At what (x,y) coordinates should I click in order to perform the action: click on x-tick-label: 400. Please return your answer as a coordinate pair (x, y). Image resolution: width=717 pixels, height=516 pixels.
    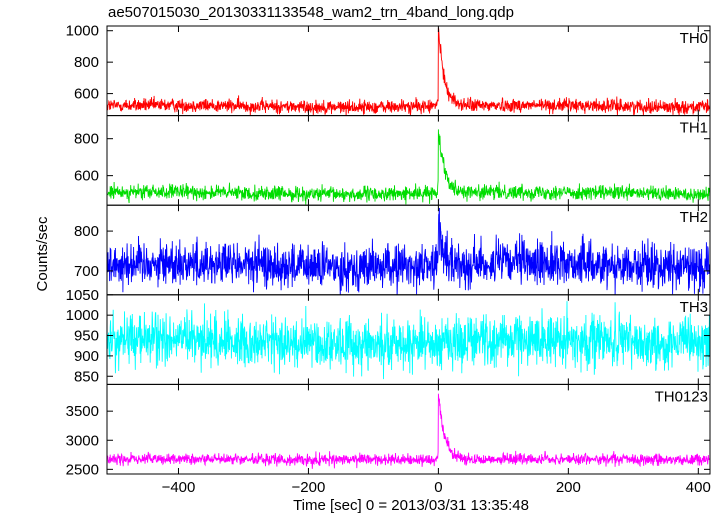
    Looking at the image, I should click on (698, 487).